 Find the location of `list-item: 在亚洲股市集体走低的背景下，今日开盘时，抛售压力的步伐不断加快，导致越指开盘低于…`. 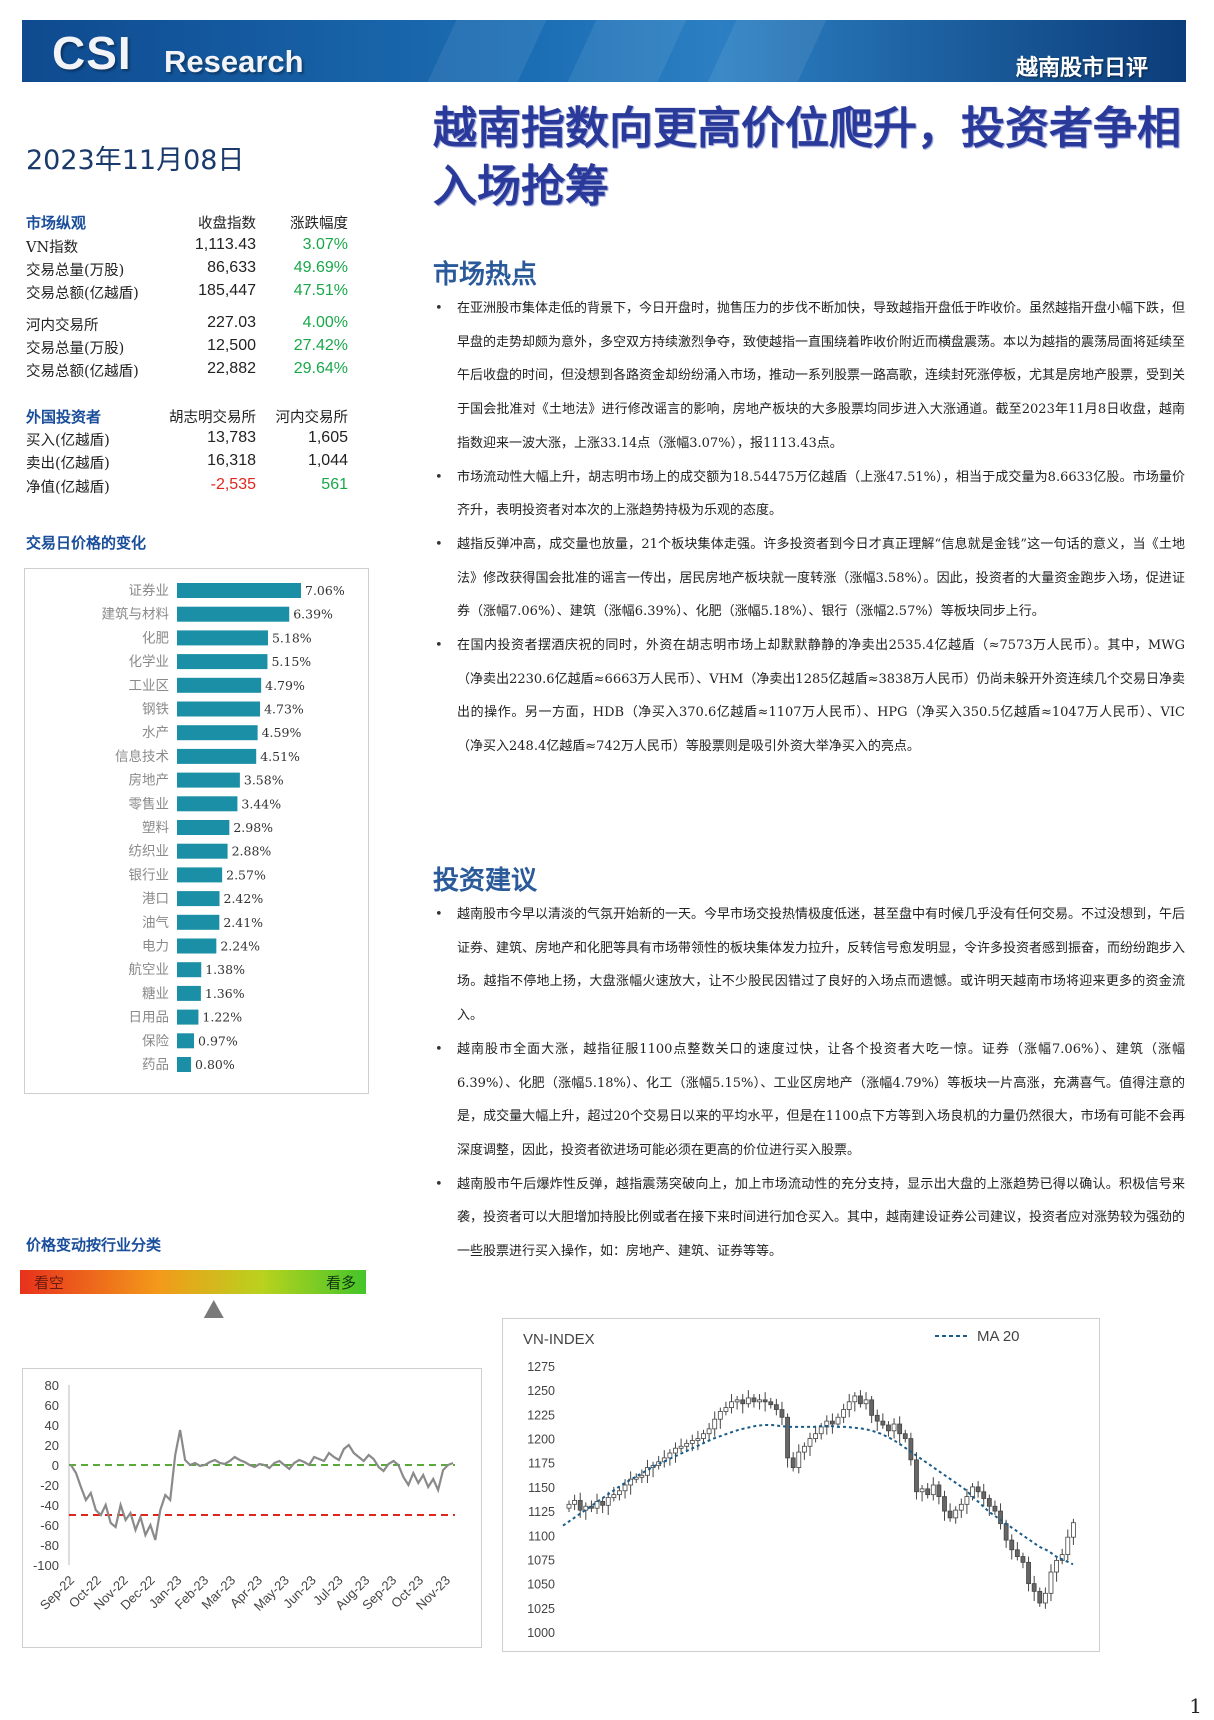

list-item: 在亚洲股市集体走低的背景下，今日开盘时，抛售压力的步伐不断加快，导致越指开盘低于… is located at coordinates (809, 376).